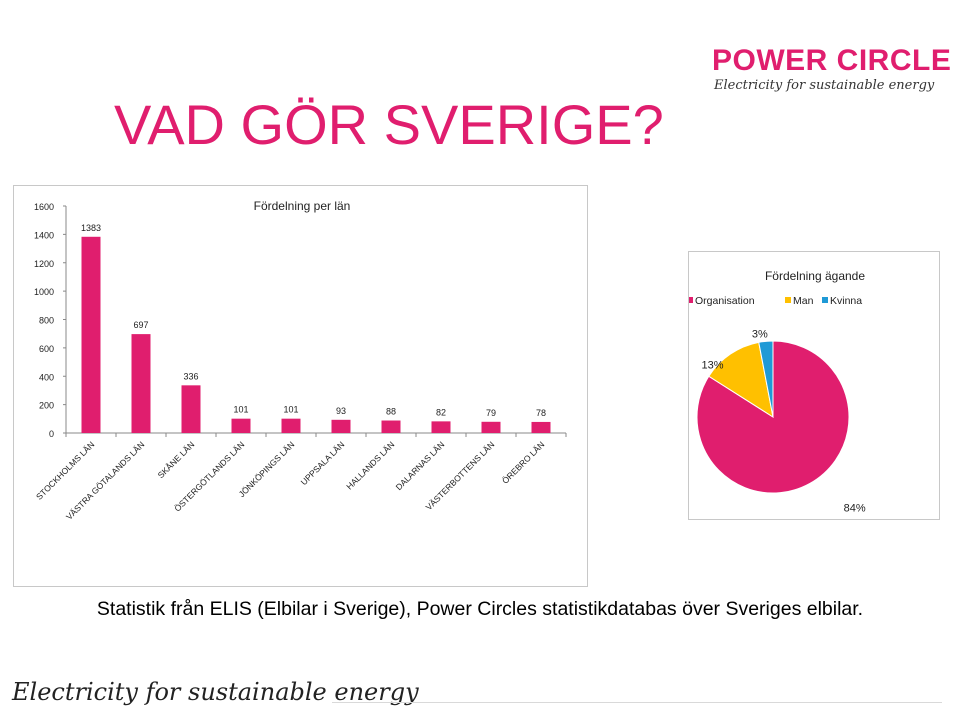  What do you see at coordinates (46, 406) in the screenshot?
I see `y-tick-label: 200` at bounding box center [46, 406].